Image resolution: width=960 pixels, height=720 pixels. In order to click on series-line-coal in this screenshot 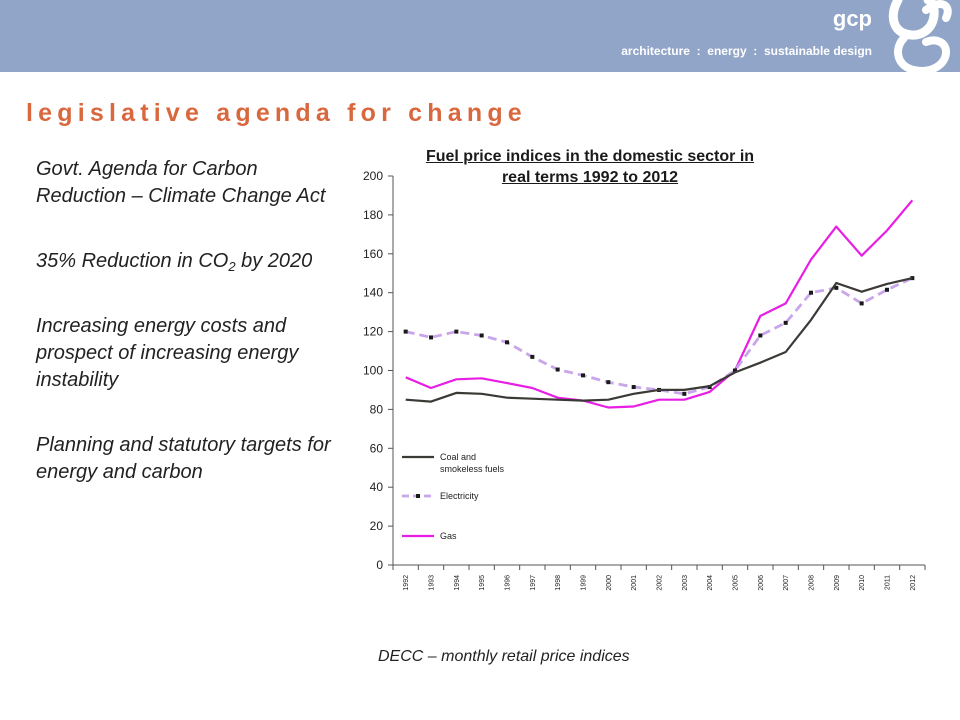, I will do `click(659, 340)`.